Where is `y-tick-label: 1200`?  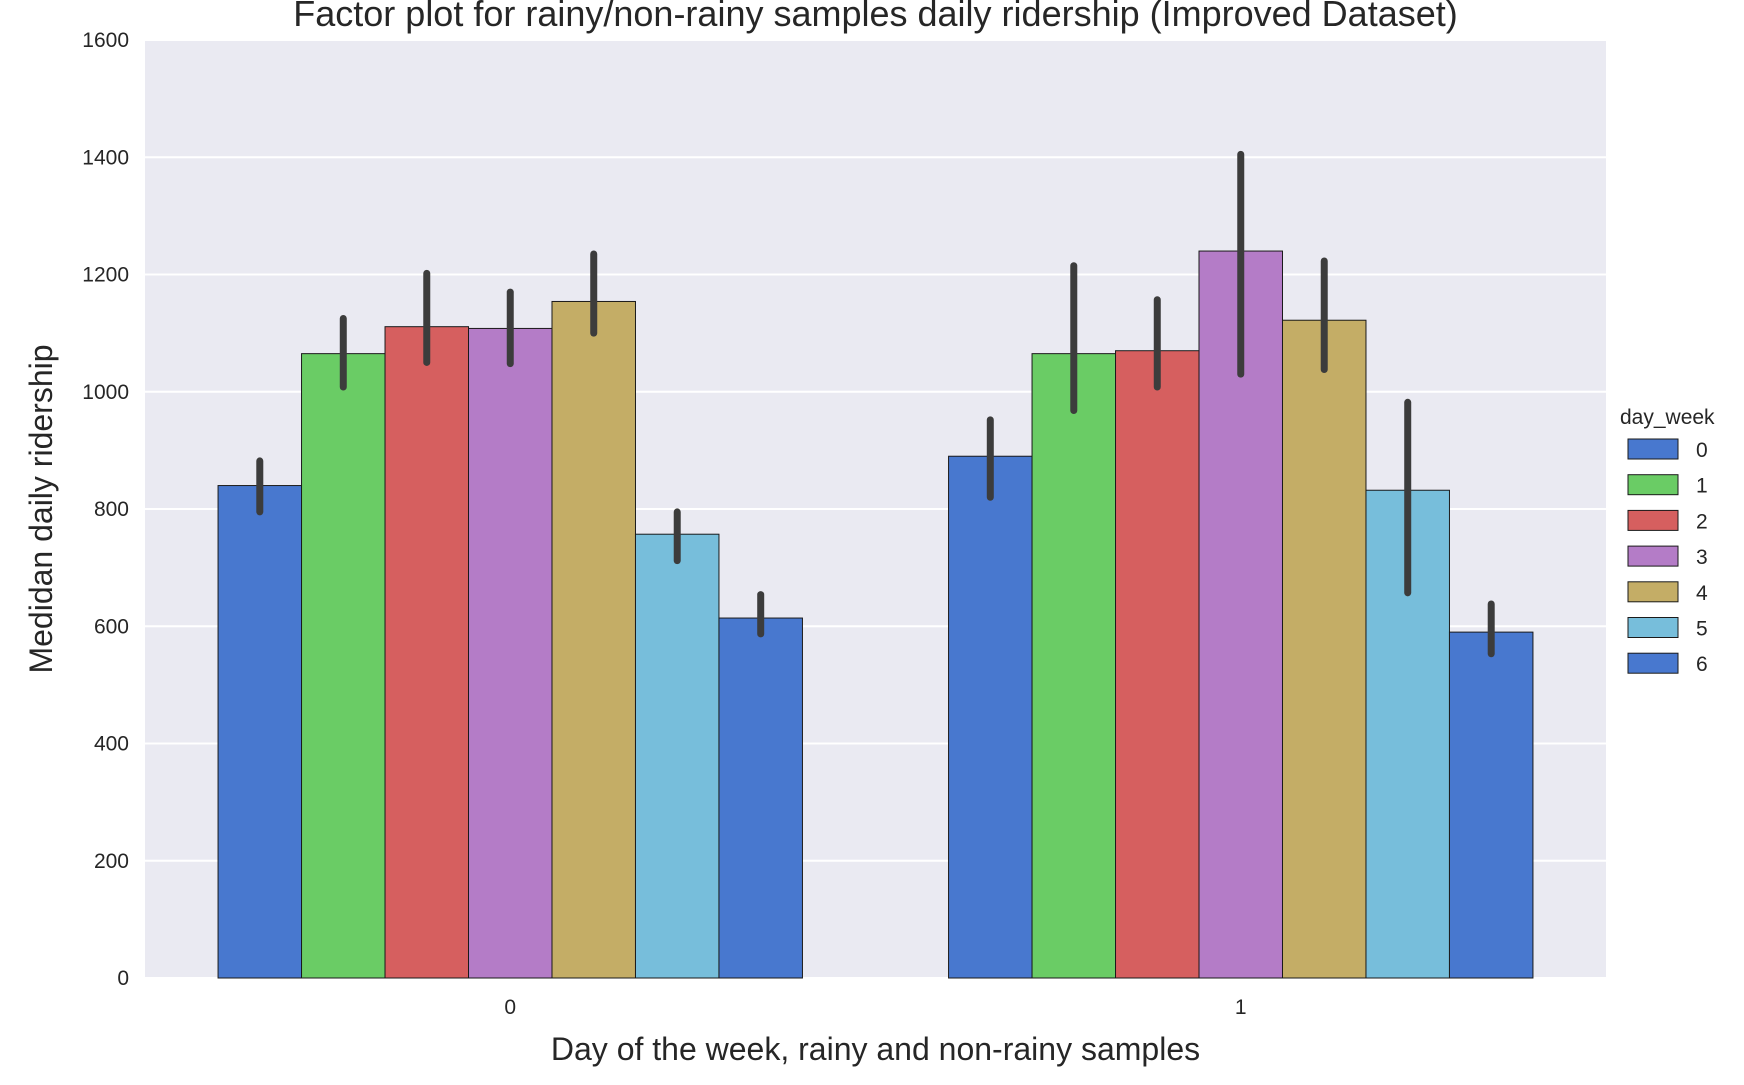
y-tick-label: 1200 is located at coordinates (105, 275).